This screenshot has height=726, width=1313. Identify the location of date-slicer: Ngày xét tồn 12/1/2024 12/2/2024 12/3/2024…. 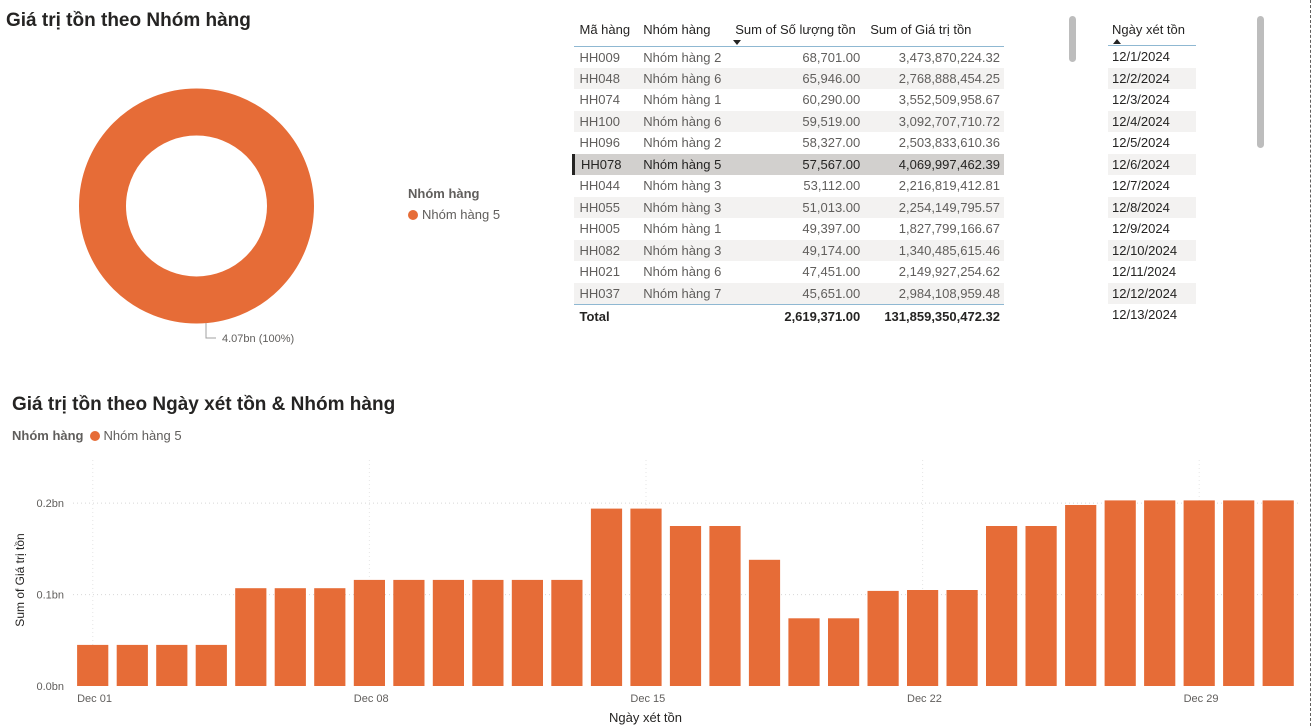
(1152, 170).